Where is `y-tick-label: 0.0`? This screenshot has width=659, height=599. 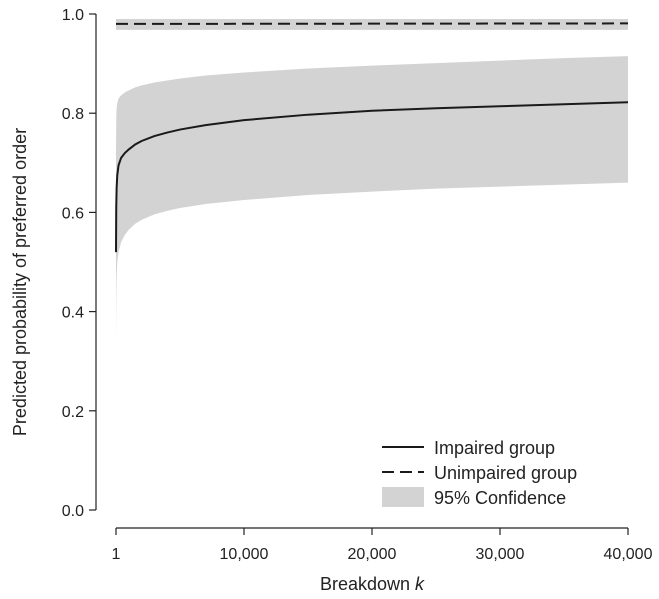
y-tick-label: 0.0 is located at coordinates (73, 511).